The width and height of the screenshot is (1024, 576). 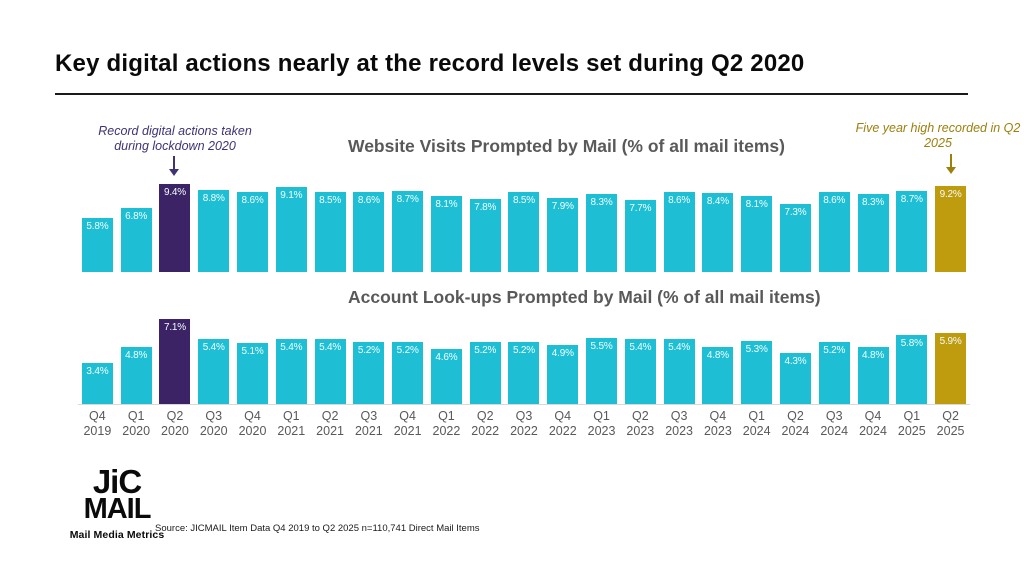 What do you see at coordinates (717, 202) in the screenshot?
I see `bar-value-label: 8.4%` at bounding box center [717, 202].